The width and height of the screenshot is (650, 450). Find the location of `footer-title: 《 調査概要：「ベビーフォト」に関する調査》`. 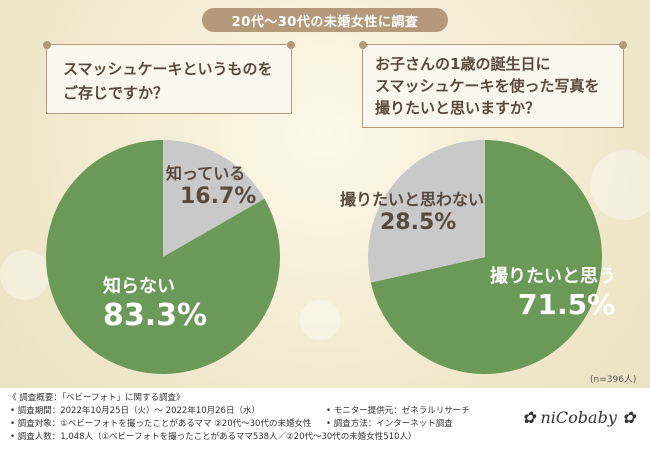

footer-title: 《 調査概要：「ベビーフォト」に関する調査》 is located at coordinates (96, 398).